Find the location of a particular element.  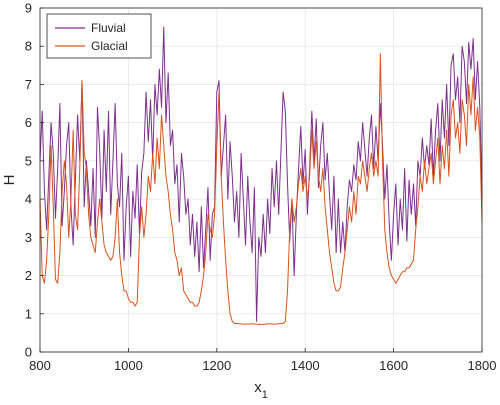

y-tick-label: 8 is located at coordinates (28, 46).